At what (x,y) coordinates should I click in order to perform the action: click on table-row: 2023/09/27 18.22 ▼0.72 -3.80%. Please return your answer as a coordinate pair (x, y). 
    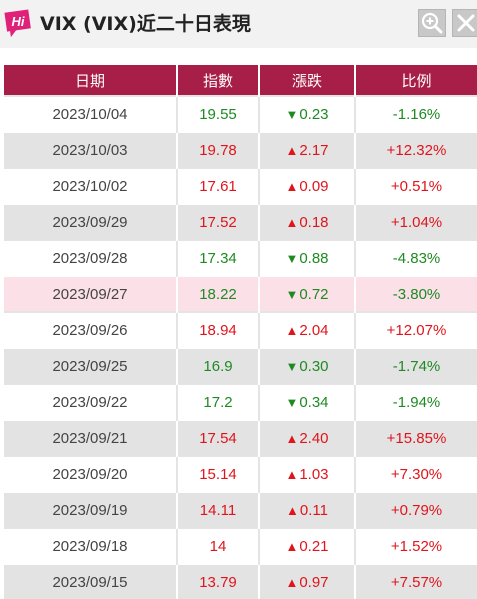
    Looking at the image, I should click on (240, 293).